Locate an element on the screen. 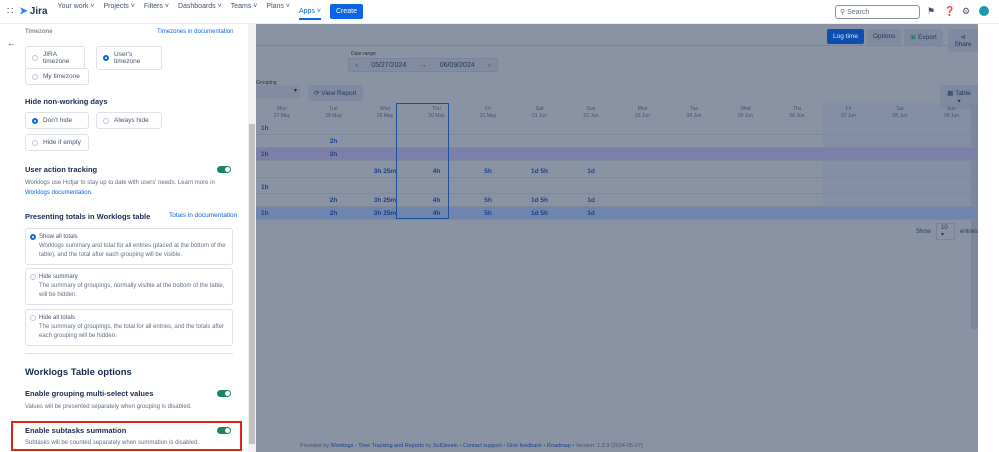  back-arrow-icon: ← is located at coordinates (11, 43).